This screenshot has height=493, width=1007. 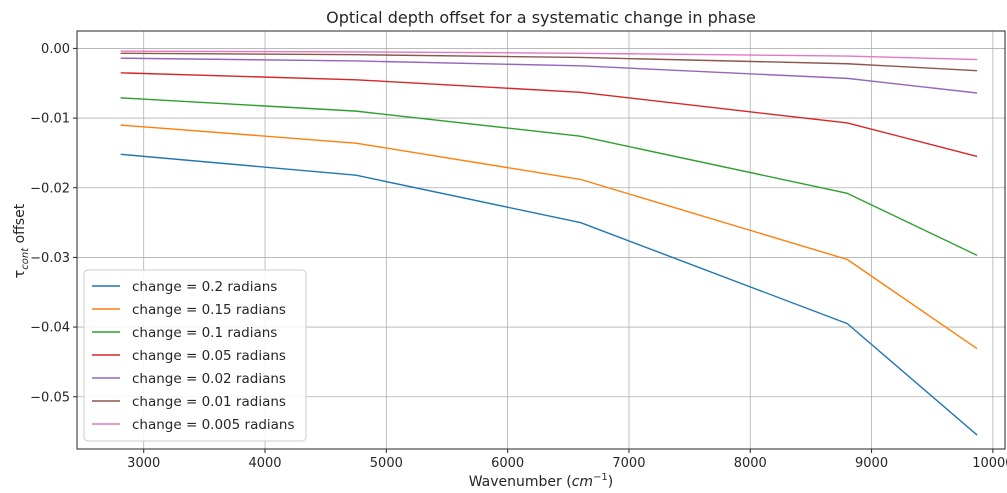 I want to click on y-tick-label: −0.02, so click(x=50, y=188).